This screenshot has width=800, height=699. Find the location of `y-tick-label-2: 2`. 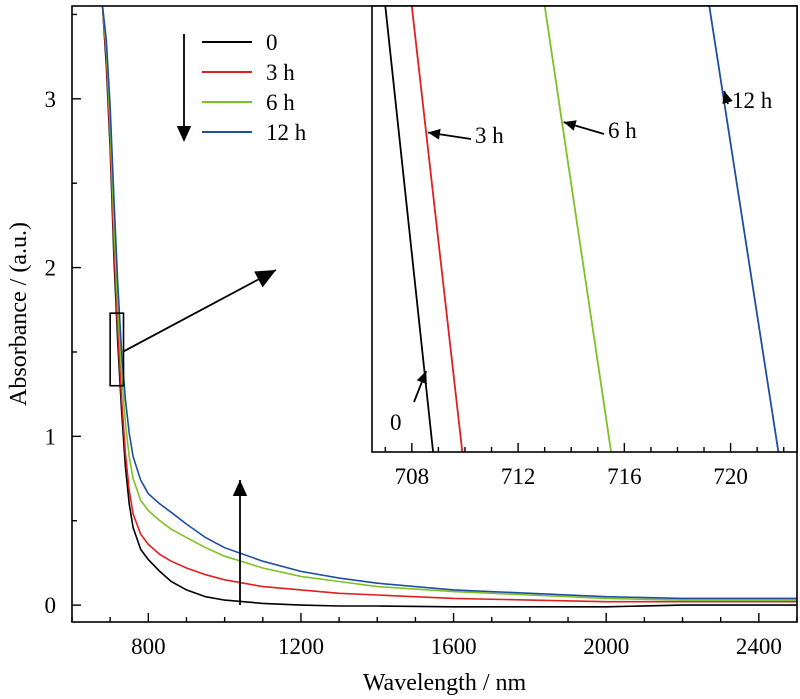

y-tick-label-2: 2 is located at coordinates (51, 268).